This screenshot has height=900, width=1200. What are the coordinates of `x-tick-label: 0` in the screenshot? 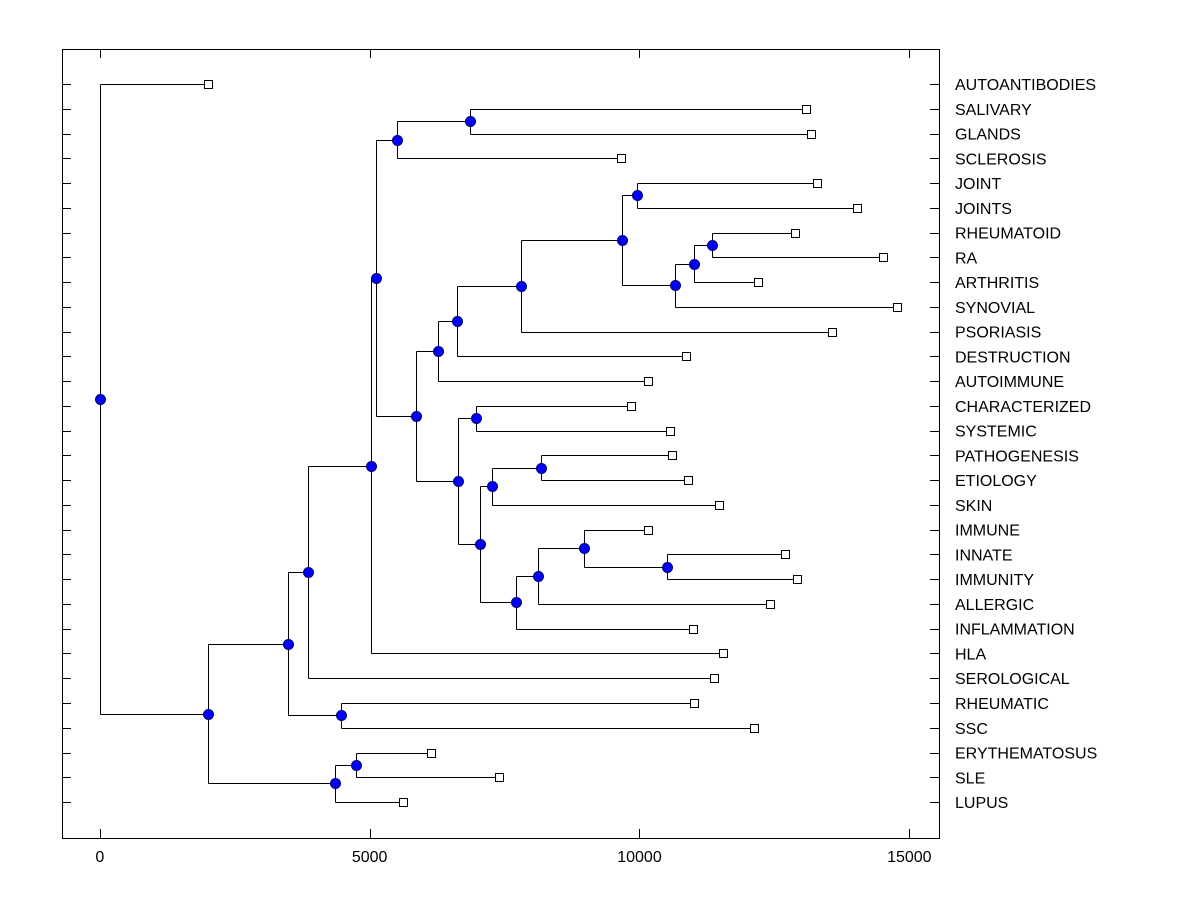 It's located at (99, 857).